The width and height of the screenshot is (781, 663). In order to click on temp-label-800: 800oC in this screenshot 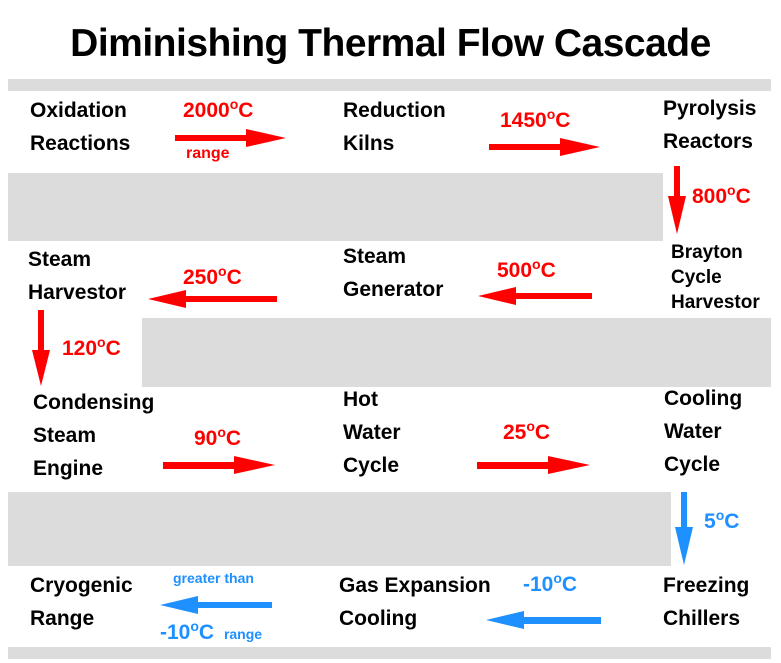, I will do `click(721, 195)`.